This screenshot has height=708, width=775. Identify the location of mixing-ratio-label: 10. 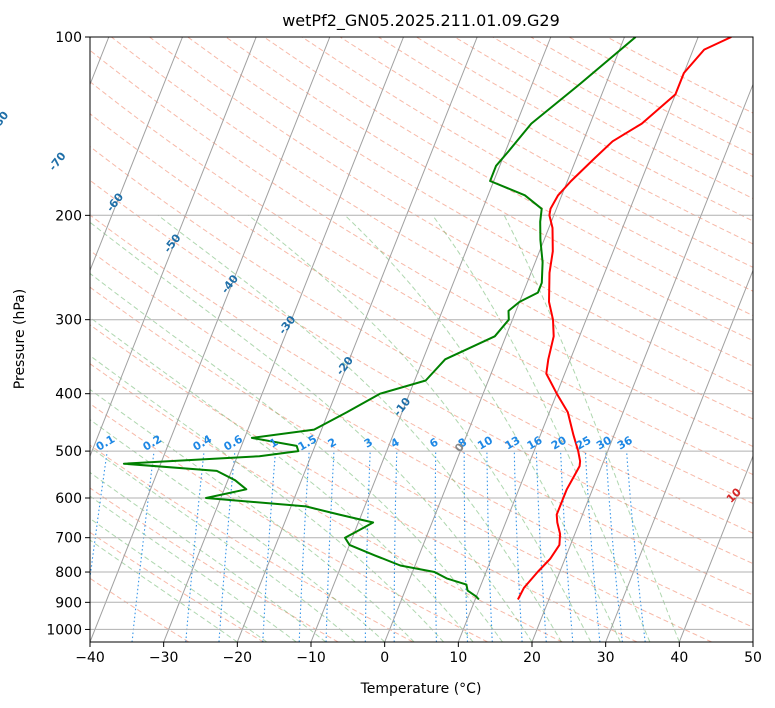
(485, 442).